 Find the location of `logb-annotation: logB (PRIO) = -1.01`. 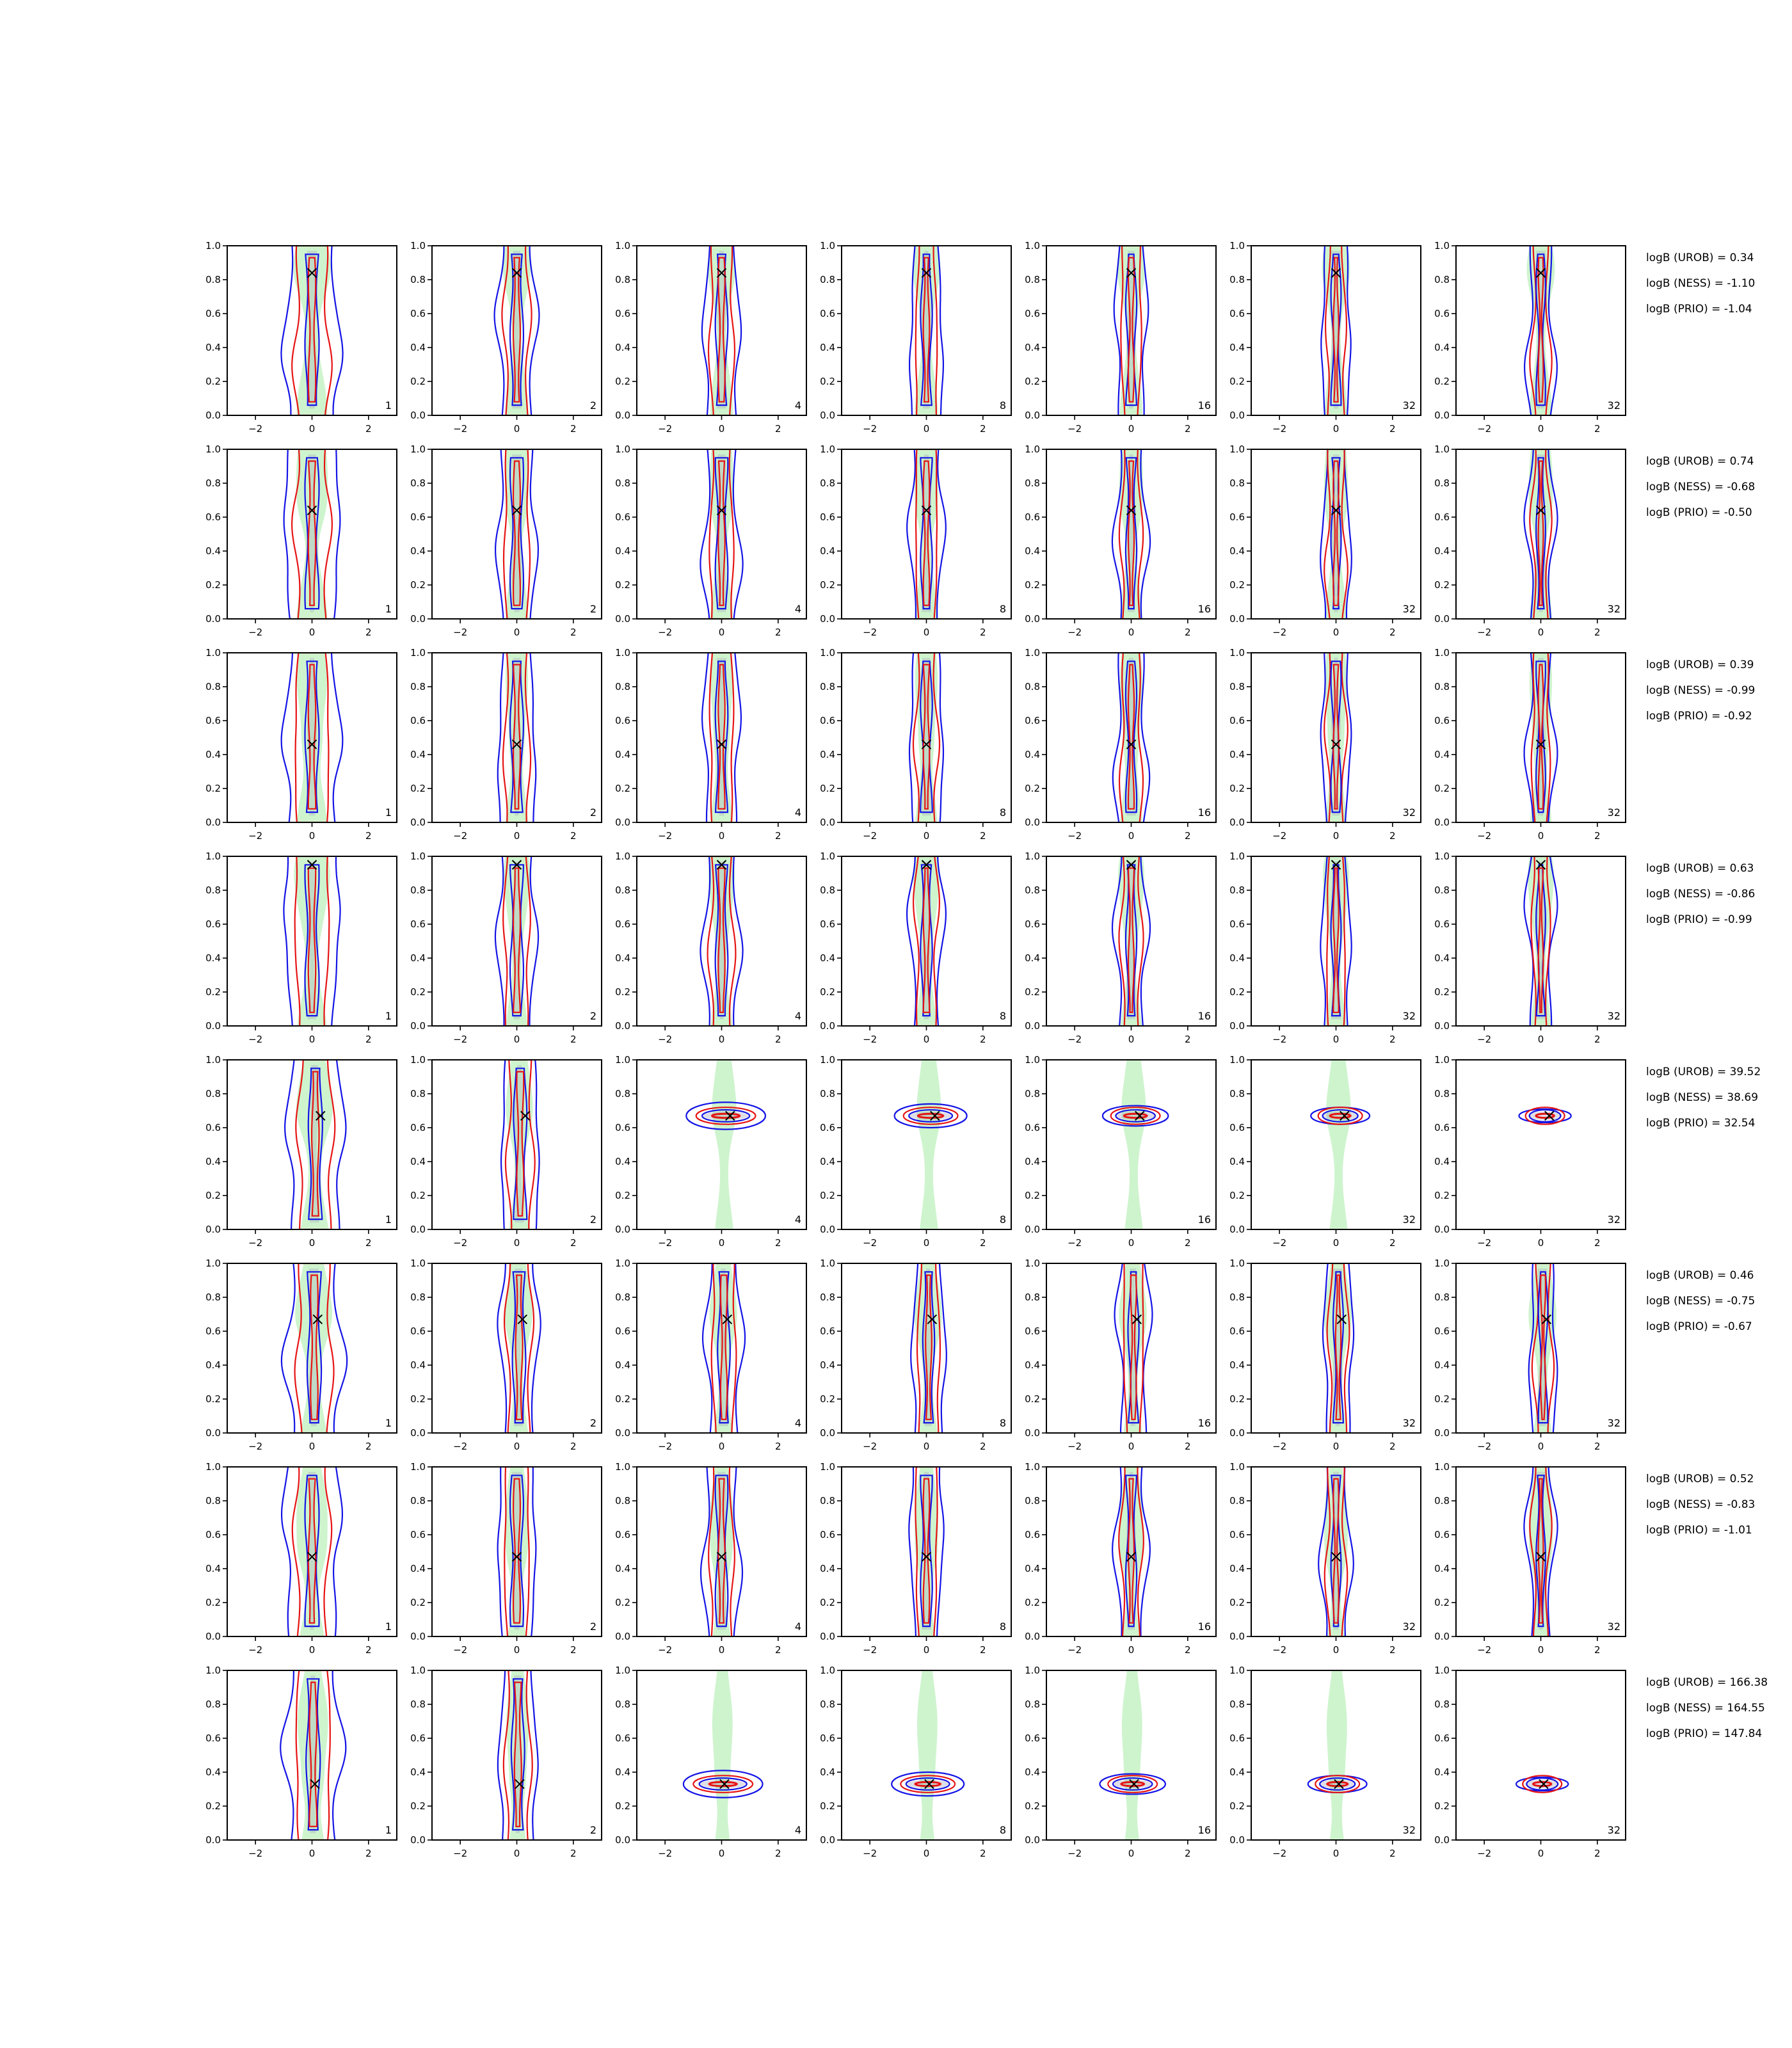

logb-annotation: logB (PRIO) = -1.01 is located at coordinates (1699, 1530).